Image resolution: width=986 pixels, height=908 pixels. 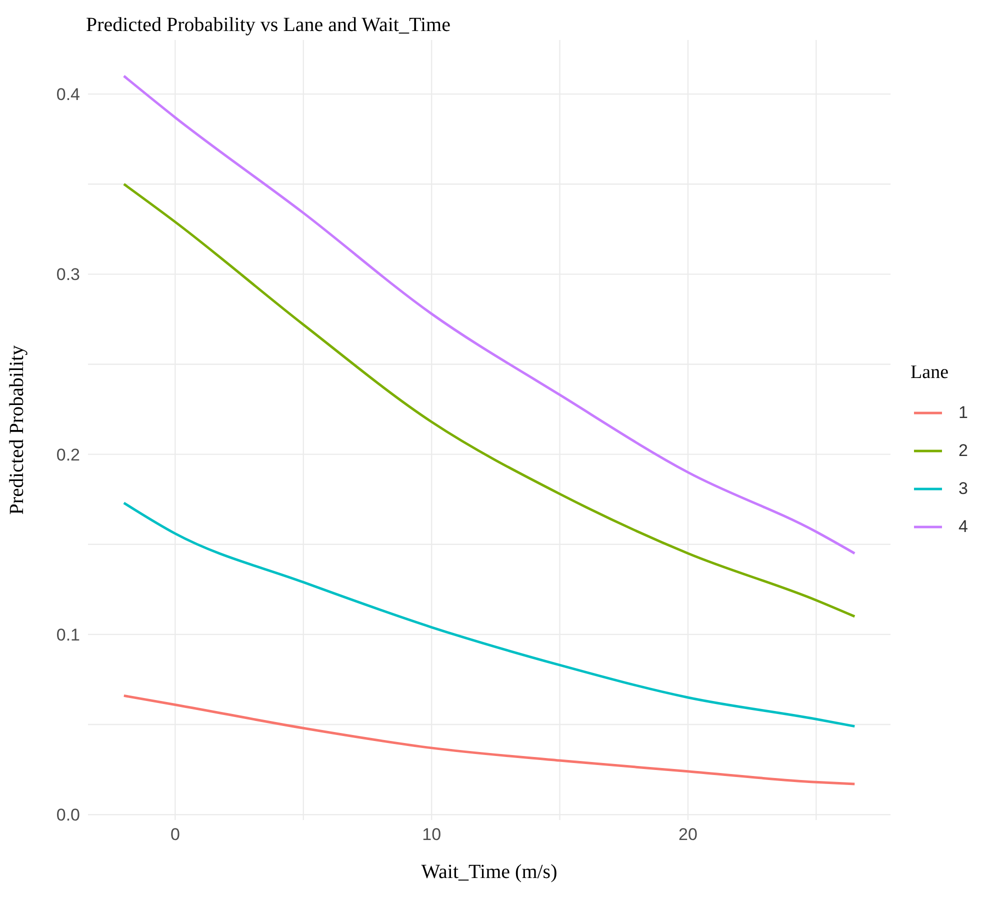 What do you see at coordinates (489, 740) in the screenshot?
I see `line-series` at bounding box center [489, 740].